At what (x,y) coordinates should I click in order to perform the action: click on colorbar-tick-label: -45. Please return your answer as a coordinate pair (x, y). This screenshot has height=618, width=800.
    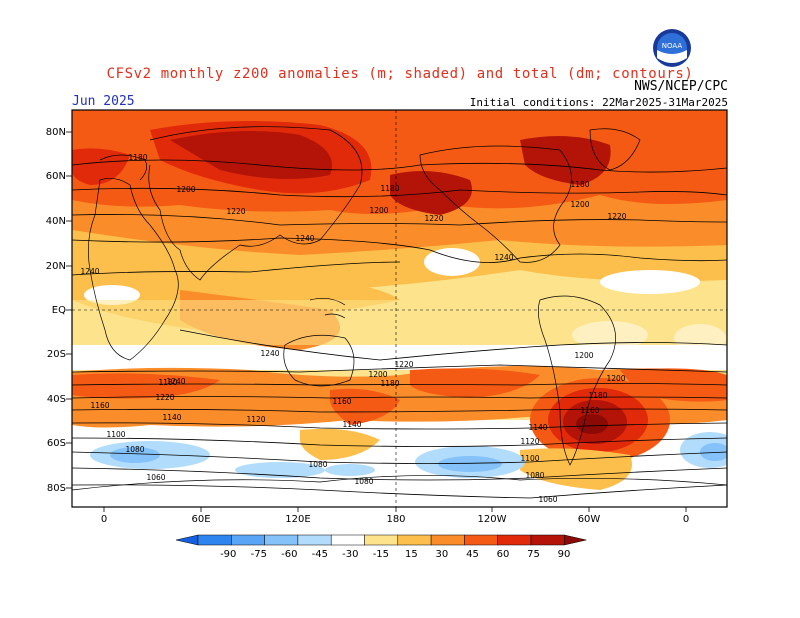
    Looking at the image, I should click on (320, 554).